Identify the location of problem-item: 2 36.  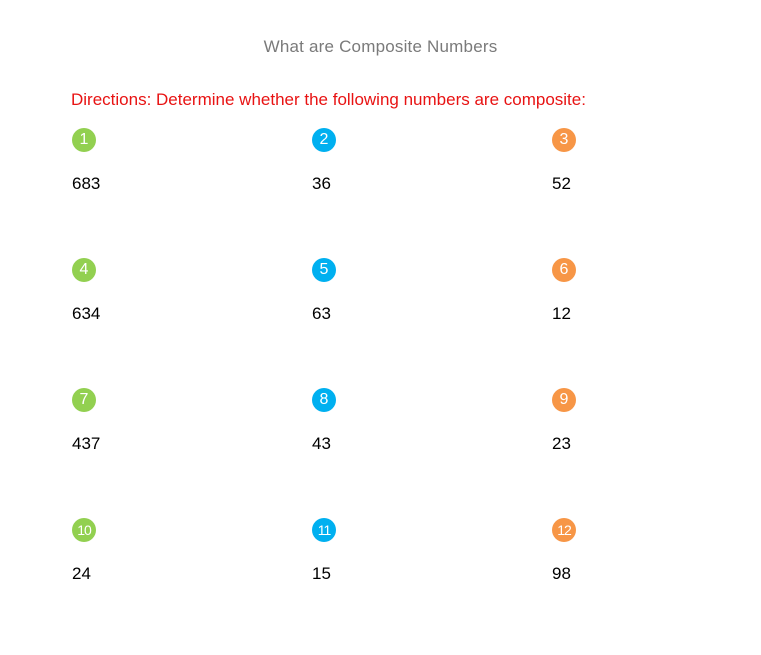
(412, 168).